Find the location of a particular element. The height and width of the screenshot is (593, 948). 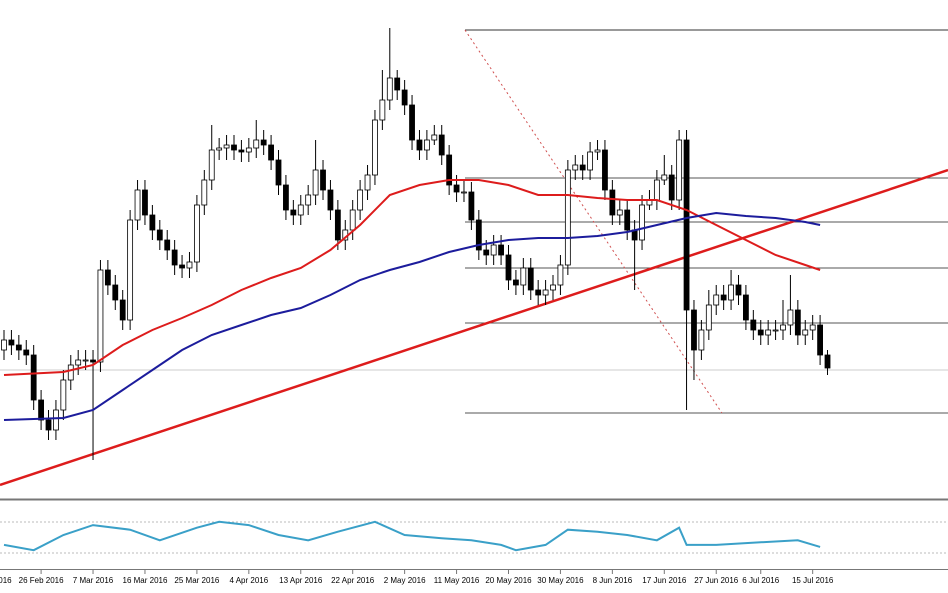

x-tick-label: 2 May 2016 is located at coordinates (405, 580).